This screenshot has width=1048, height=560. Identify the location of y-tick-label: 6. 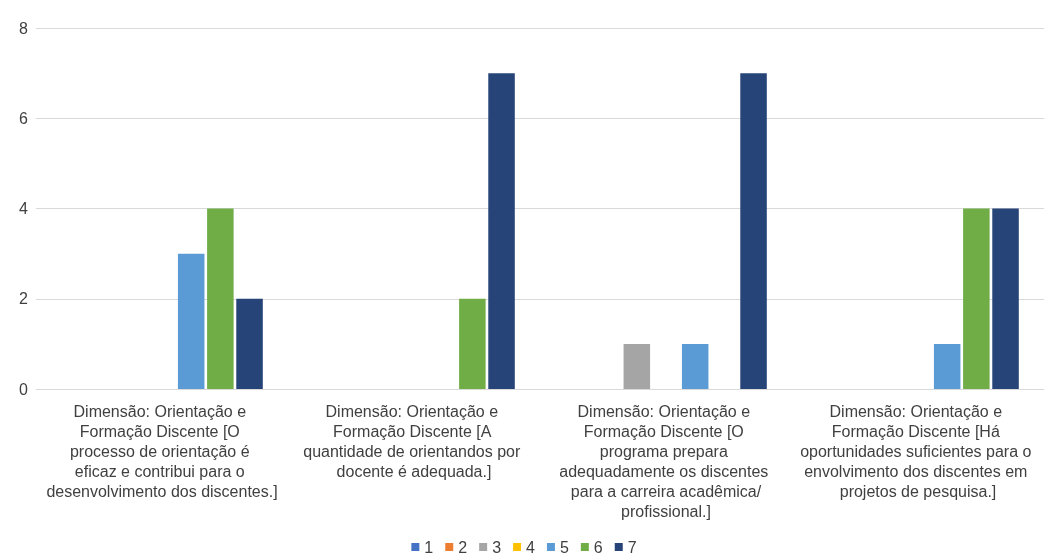
(24, 118).